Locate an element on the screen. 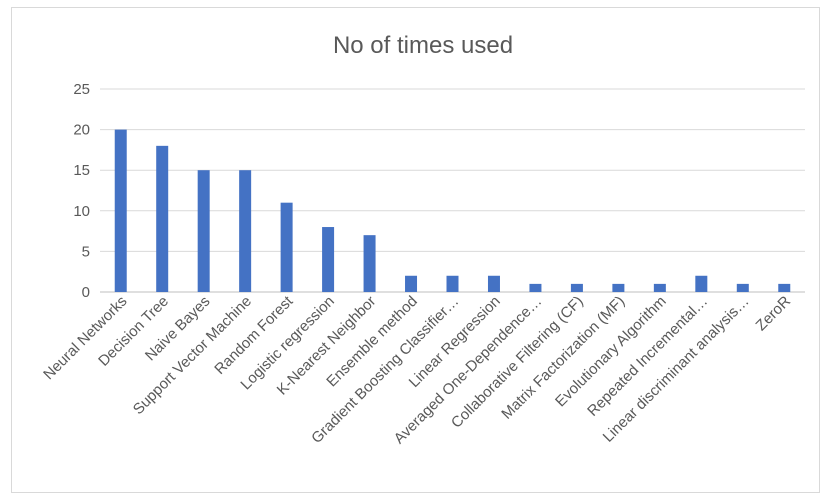  y-tick-label: 25 is located at coordinates (81, 89).